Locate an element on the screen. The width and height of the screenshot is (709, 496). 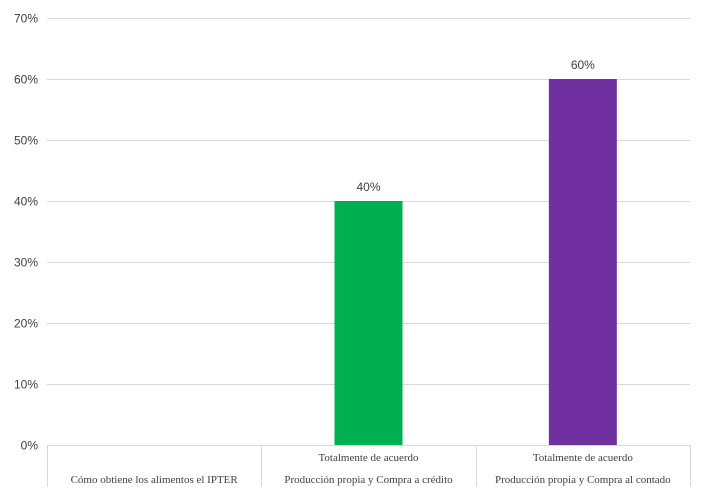
x-category-label: Producción propia y Compra al contado is located at coordinates (583, 480).